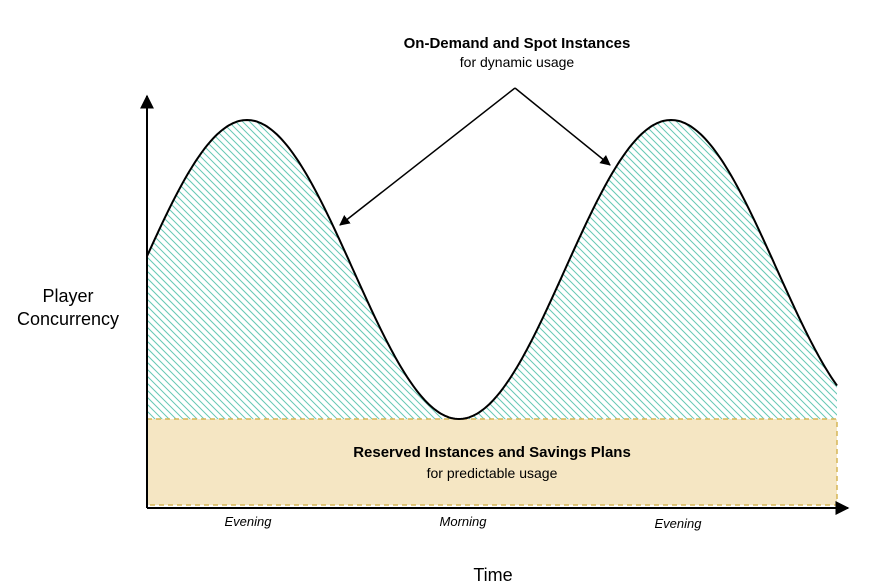 Image resolution: width=871 pixels, height=585 pixels. Describe the element at coordinates (517, 43) in the screenshot. I see `callout-title: On-Demand and Spot Instances` at that location.